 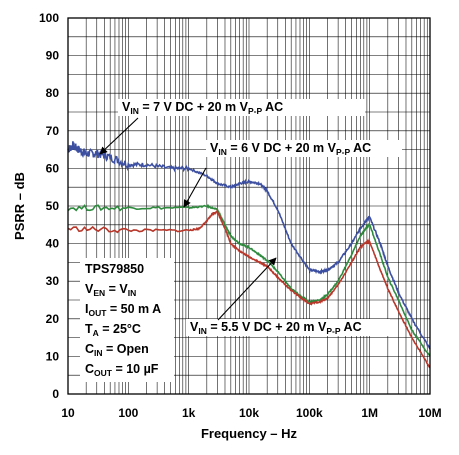 I want to click on x-tick-label: 10k, so click(x=249, y=413).